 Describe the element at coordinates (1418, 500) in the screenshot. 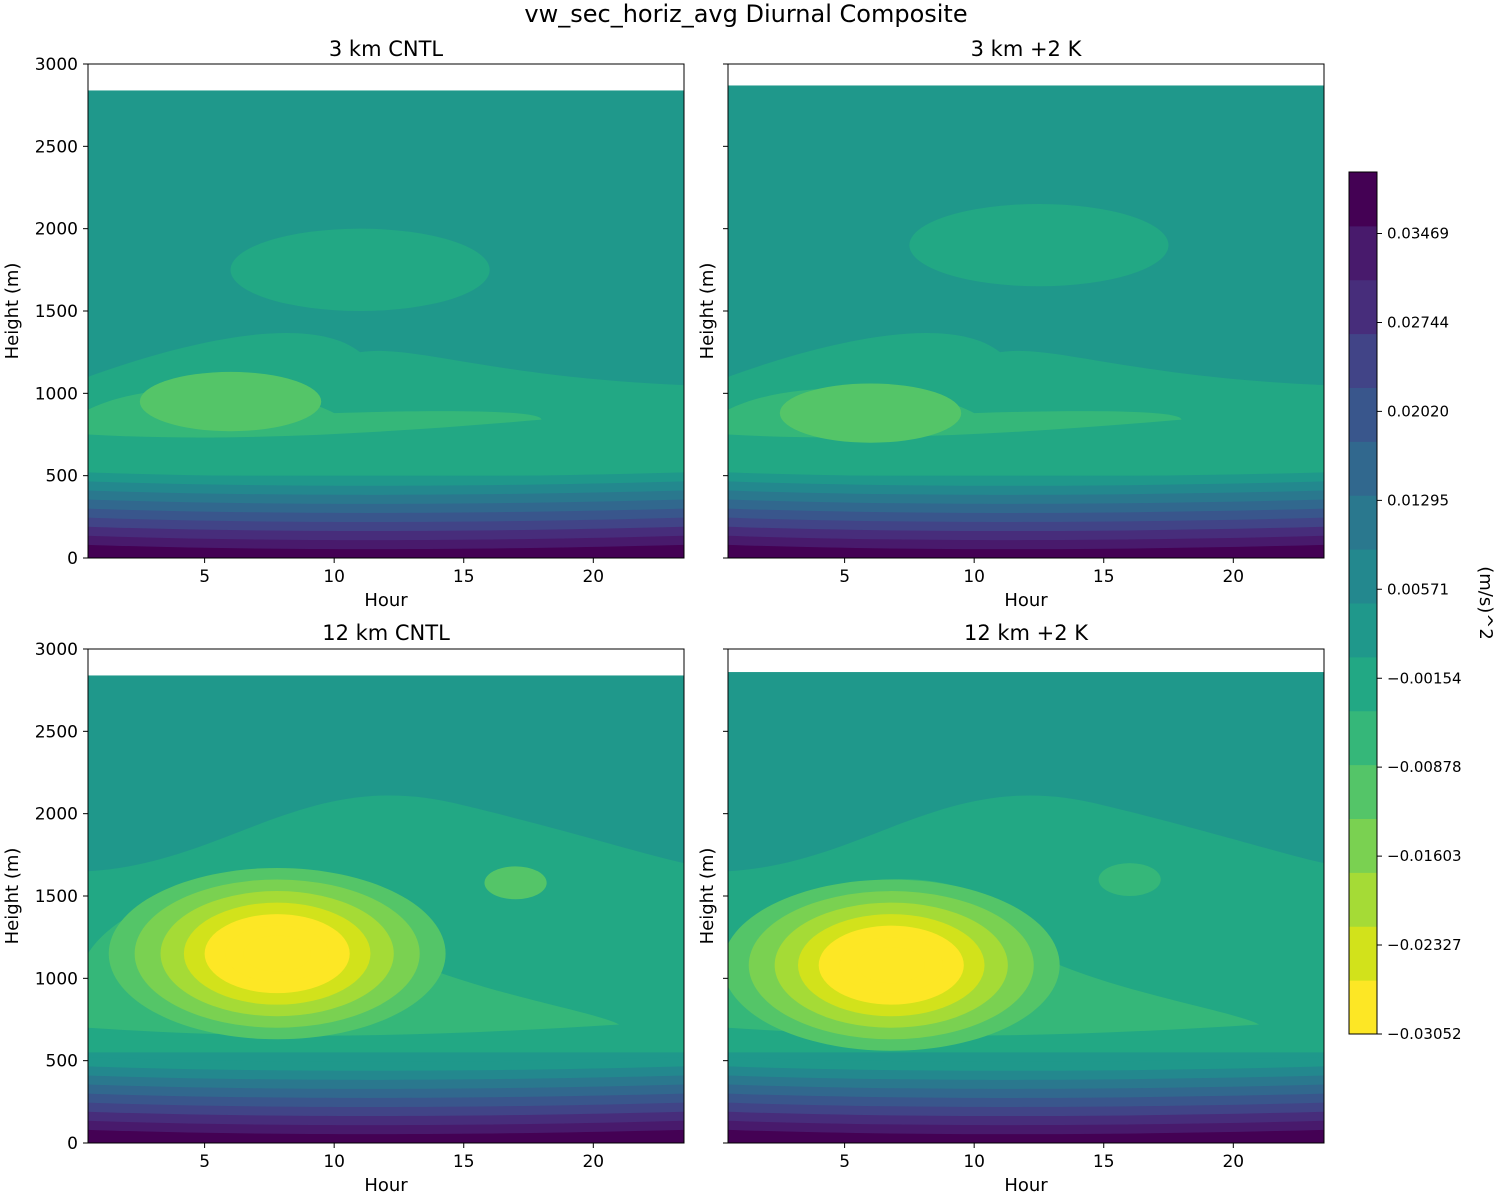

I see `colorbar-tick-label: 0.01295` at that location.